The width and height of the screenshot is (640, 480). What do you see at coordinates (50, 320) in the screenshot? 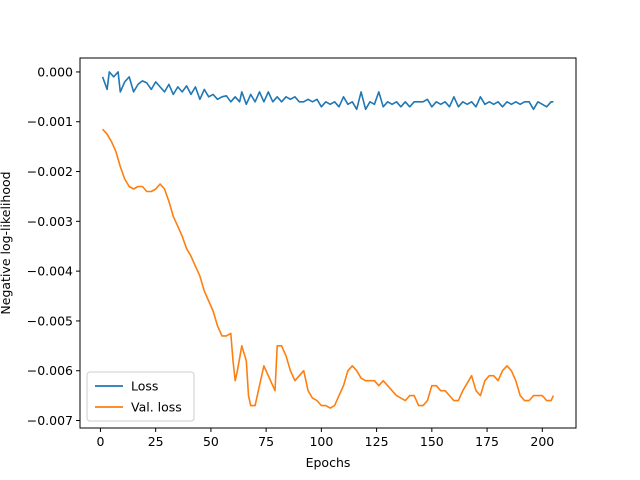
I see `y-tick-label: −0.005` at bounding box center [50, 320].